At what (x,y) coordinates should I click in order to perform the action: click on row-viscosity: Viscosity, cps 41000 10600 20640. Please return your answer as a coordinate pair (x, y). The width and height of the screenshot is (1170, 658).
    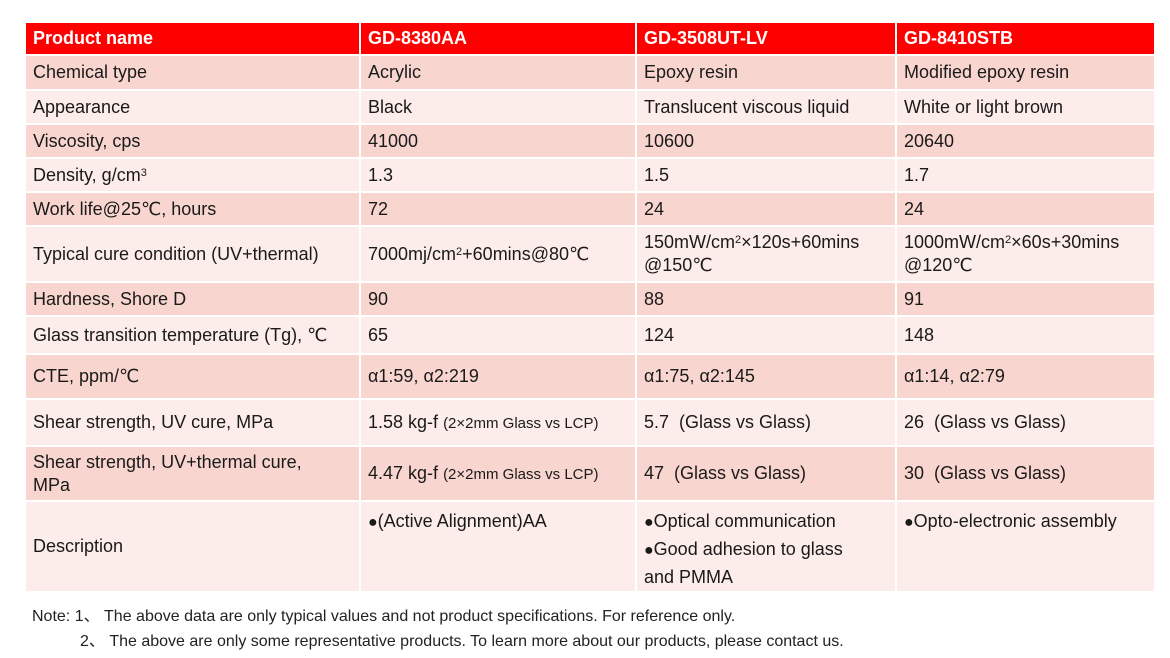
    Looking at the image, I should click on (590, 141).